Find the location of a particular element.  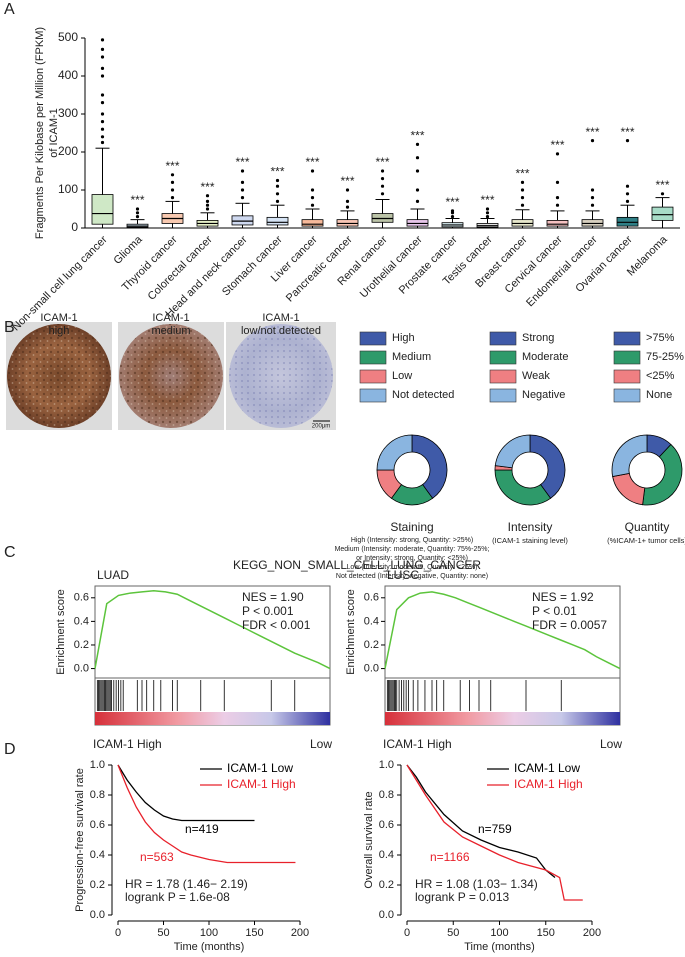

statistic: P < 0.001 is located at coordinates (268, 611).